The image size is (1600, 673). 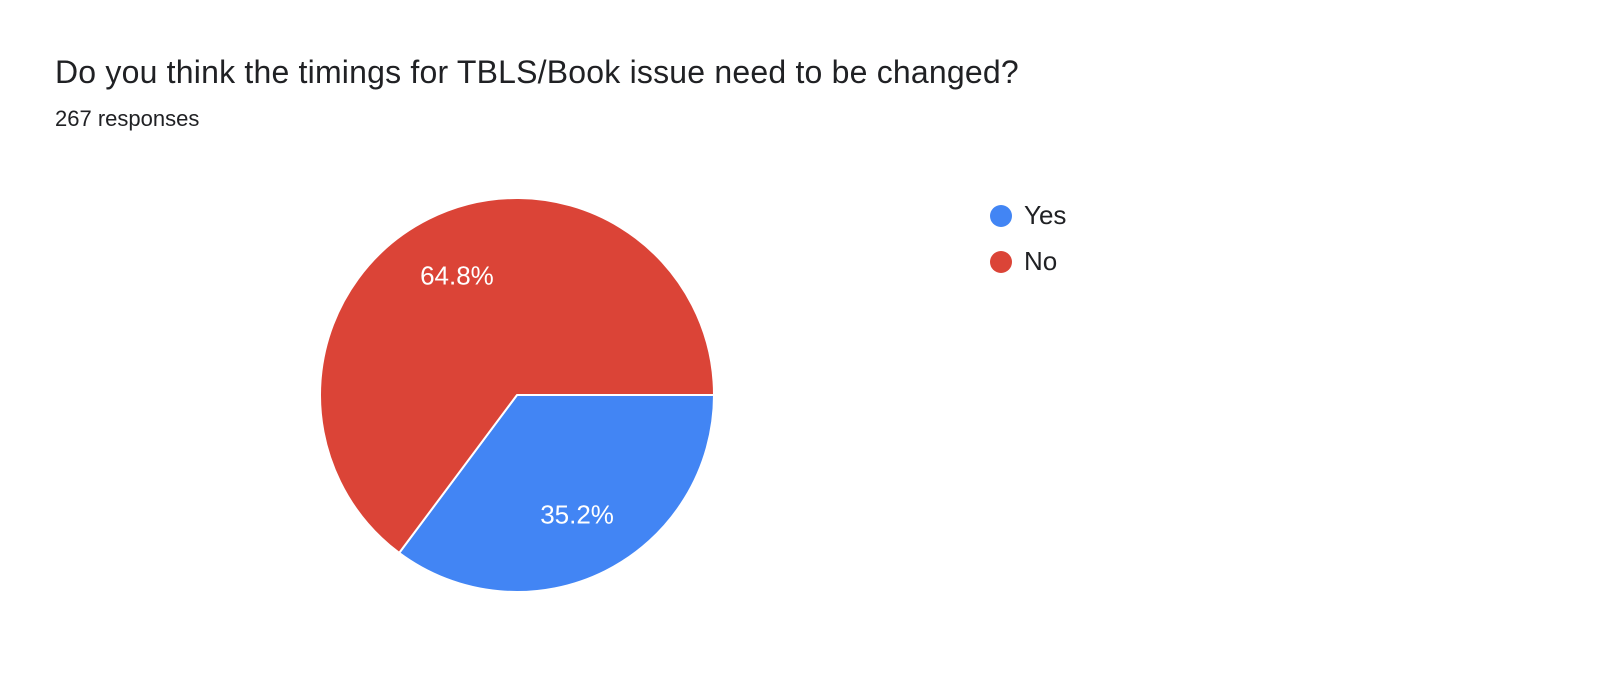 I want to click on pie-slice-no, so click(x=517, y=375).